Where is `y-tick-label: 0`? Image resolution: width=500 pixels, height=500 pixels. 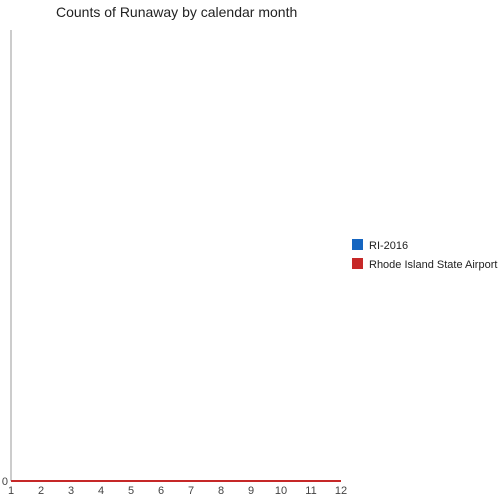 y-tick-label: 0 is located at coordinates (5, 482).